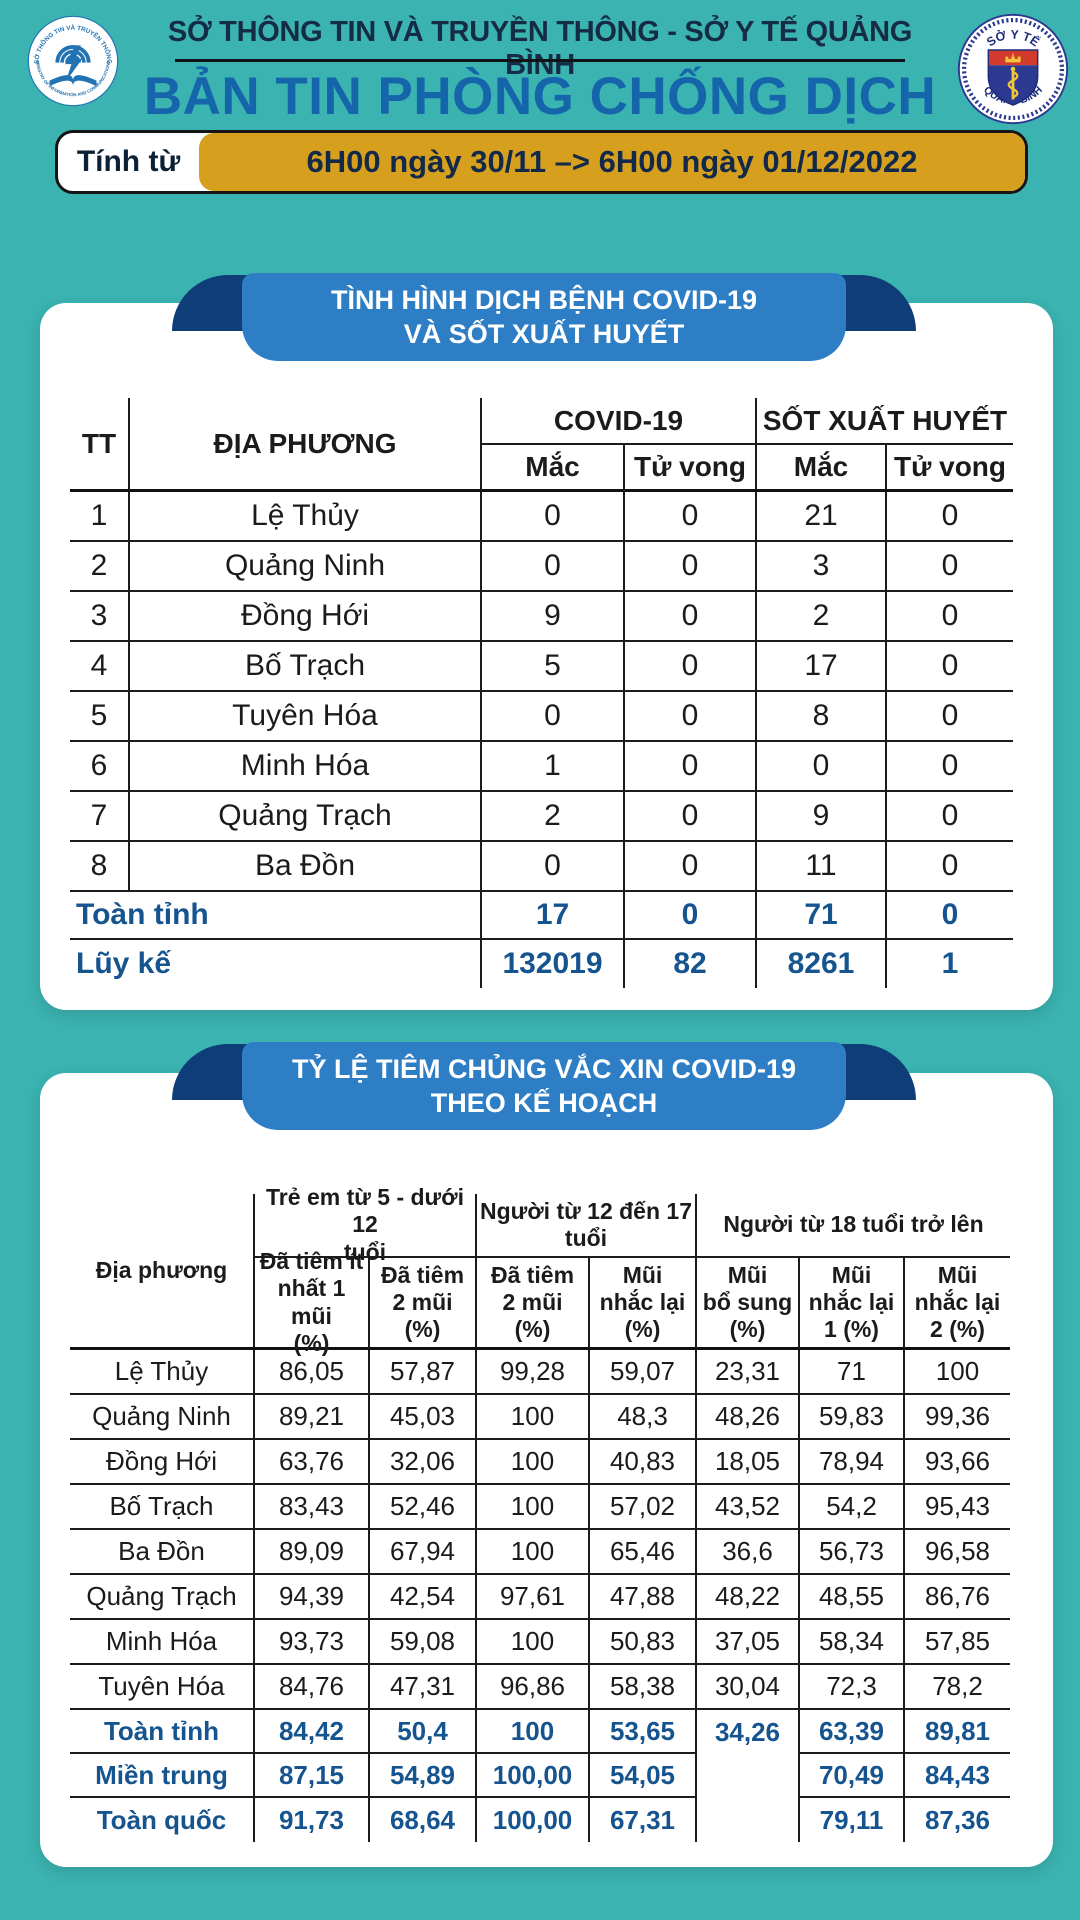  I want to click on summary-value: 34,26, so click(748, 1732).